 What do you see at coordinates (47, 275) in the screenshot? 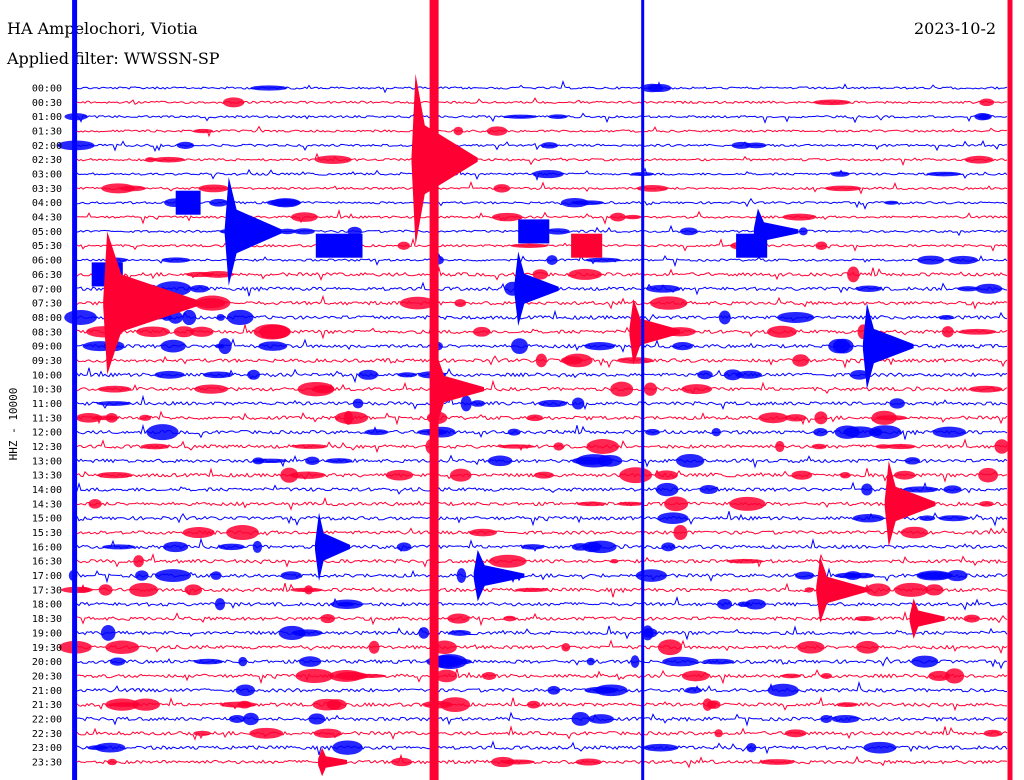
I see `row-time-label: 06:30` at bounding box center [47, 275].